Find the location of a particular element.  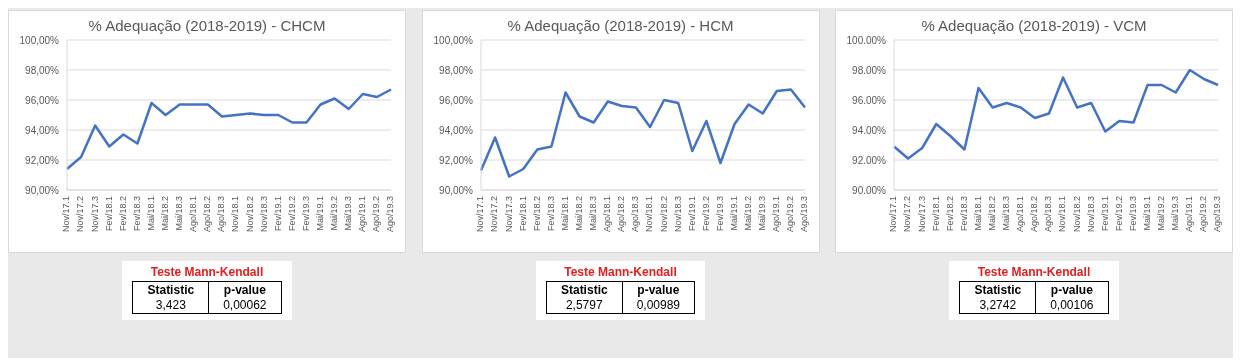

text: 3,423 is located at coordinates (170, 306).